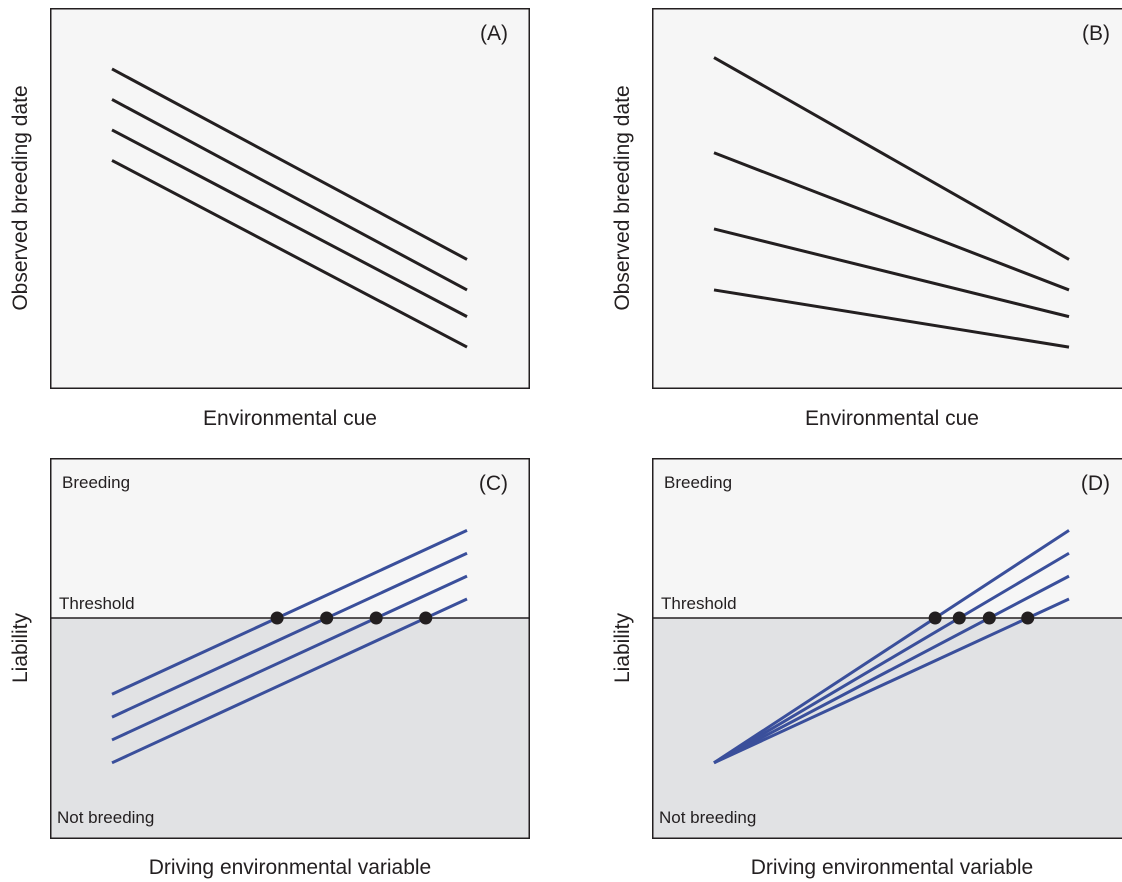  I want to click on panel-c-threshold-label: Threshold, so click(97, 603).